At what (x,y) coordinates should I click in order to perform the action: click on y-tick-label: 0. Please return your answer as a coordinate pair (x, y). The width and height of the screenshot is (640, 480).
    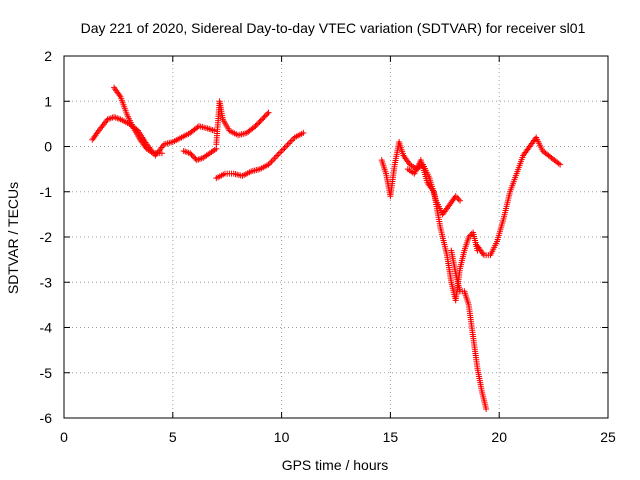
    Looking at the image, I should click on (48, 147).